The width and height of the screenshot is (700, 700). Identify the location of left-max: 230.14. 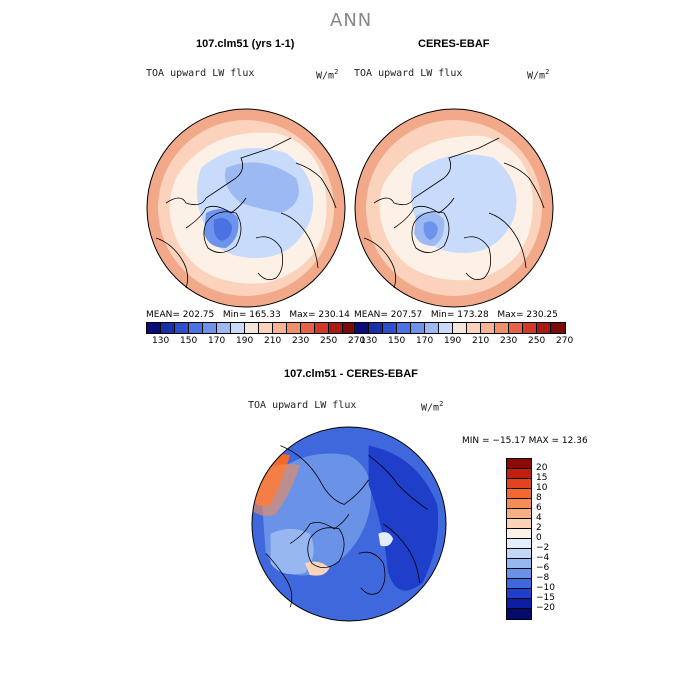
(334, 315).